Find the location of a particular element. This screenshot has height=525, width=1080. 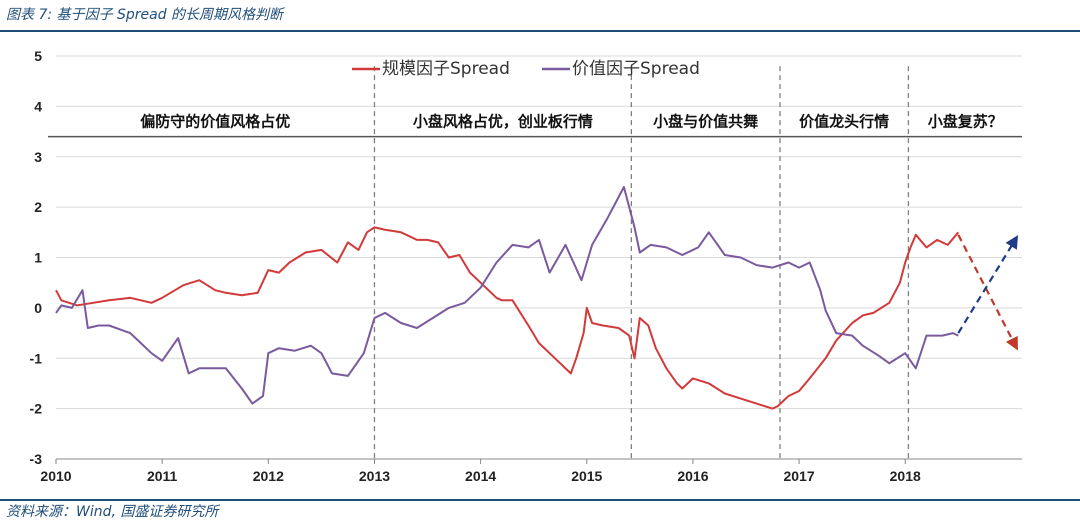

x-tick-label: 2010 is located at coordinates (55, 476).